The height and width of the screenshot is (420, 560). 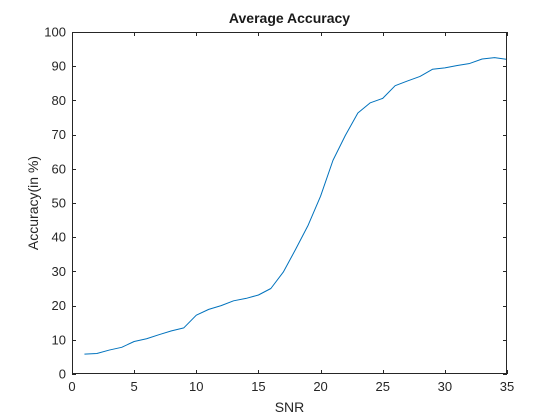 I want to click on x-tick-label: 5, so click(x=134, y=386).